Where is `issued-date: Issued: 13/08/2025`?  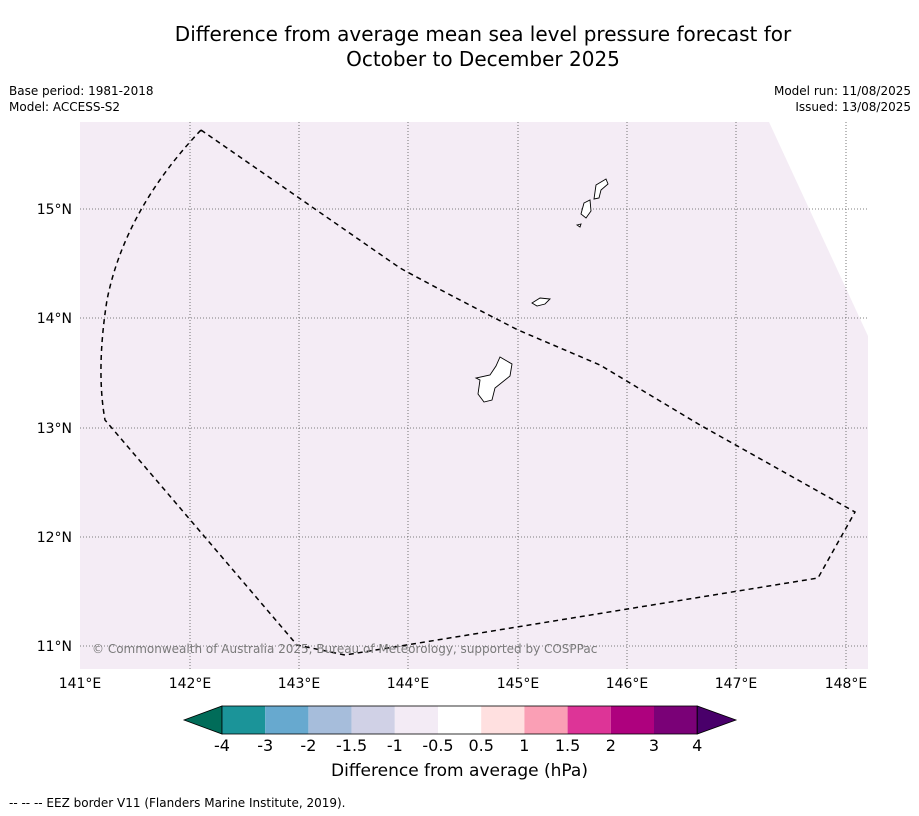
issued-date: Issued: 13/08/2025 is located at coordinates (853, 107).